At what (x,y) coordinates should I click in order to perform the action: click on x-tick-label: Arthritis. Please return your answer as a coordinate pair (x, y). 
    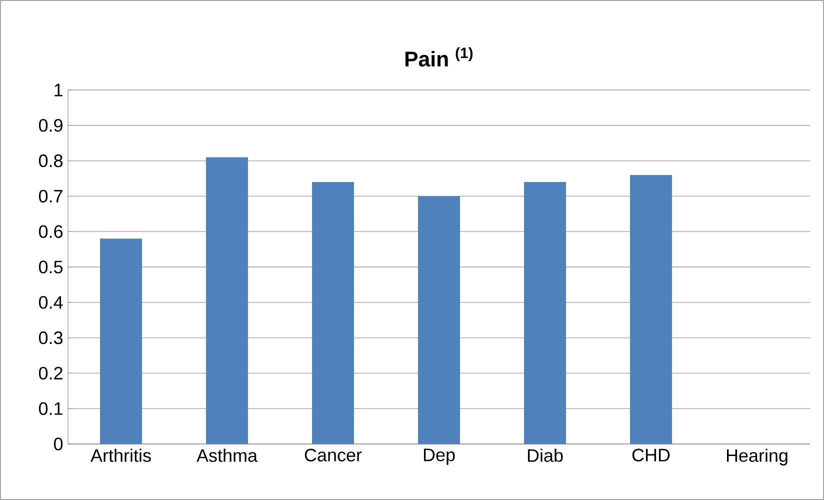
    Looking at the image, I should click on (120, 455).